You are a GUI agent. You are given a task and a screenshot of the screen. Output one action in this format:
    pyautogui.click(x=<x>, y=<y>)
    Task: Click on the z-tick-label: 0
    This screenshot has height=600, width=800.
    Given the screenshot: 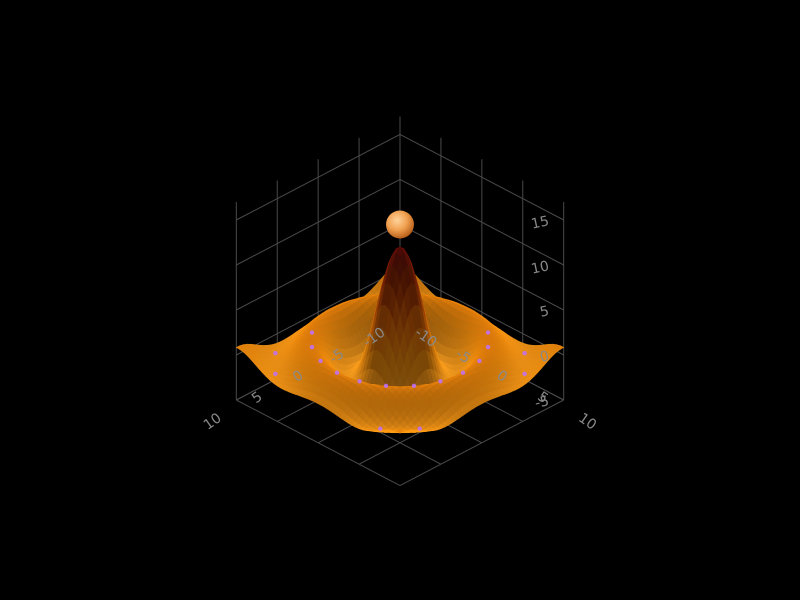 What is the action you would take?
    pyautogui.click(x=544, y=357)
    